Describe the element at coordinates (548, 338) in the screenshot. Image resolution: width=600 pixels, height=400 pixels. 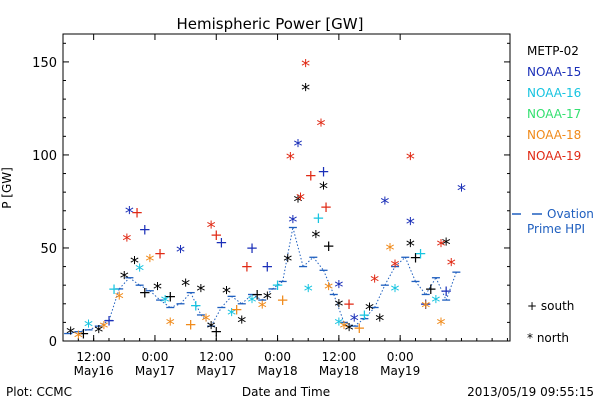
I see `north-marker-legend: * north` at that location.